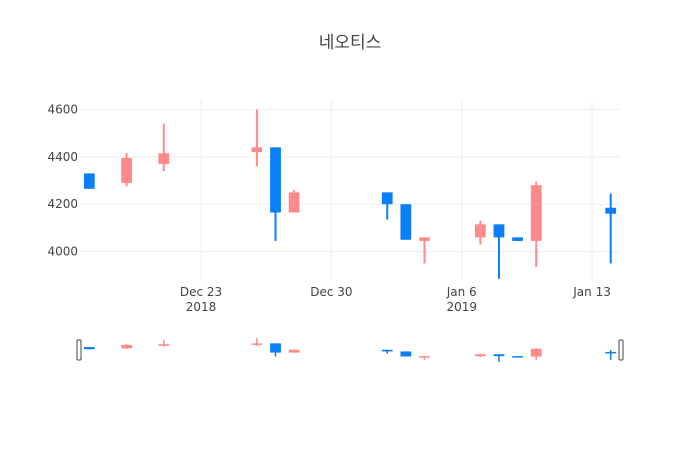 The width and height of the screenshot is (700, 450). Describe the element at coordinates (79, 350) in the screenshot. I see `range-slider-left-handle` at that location.